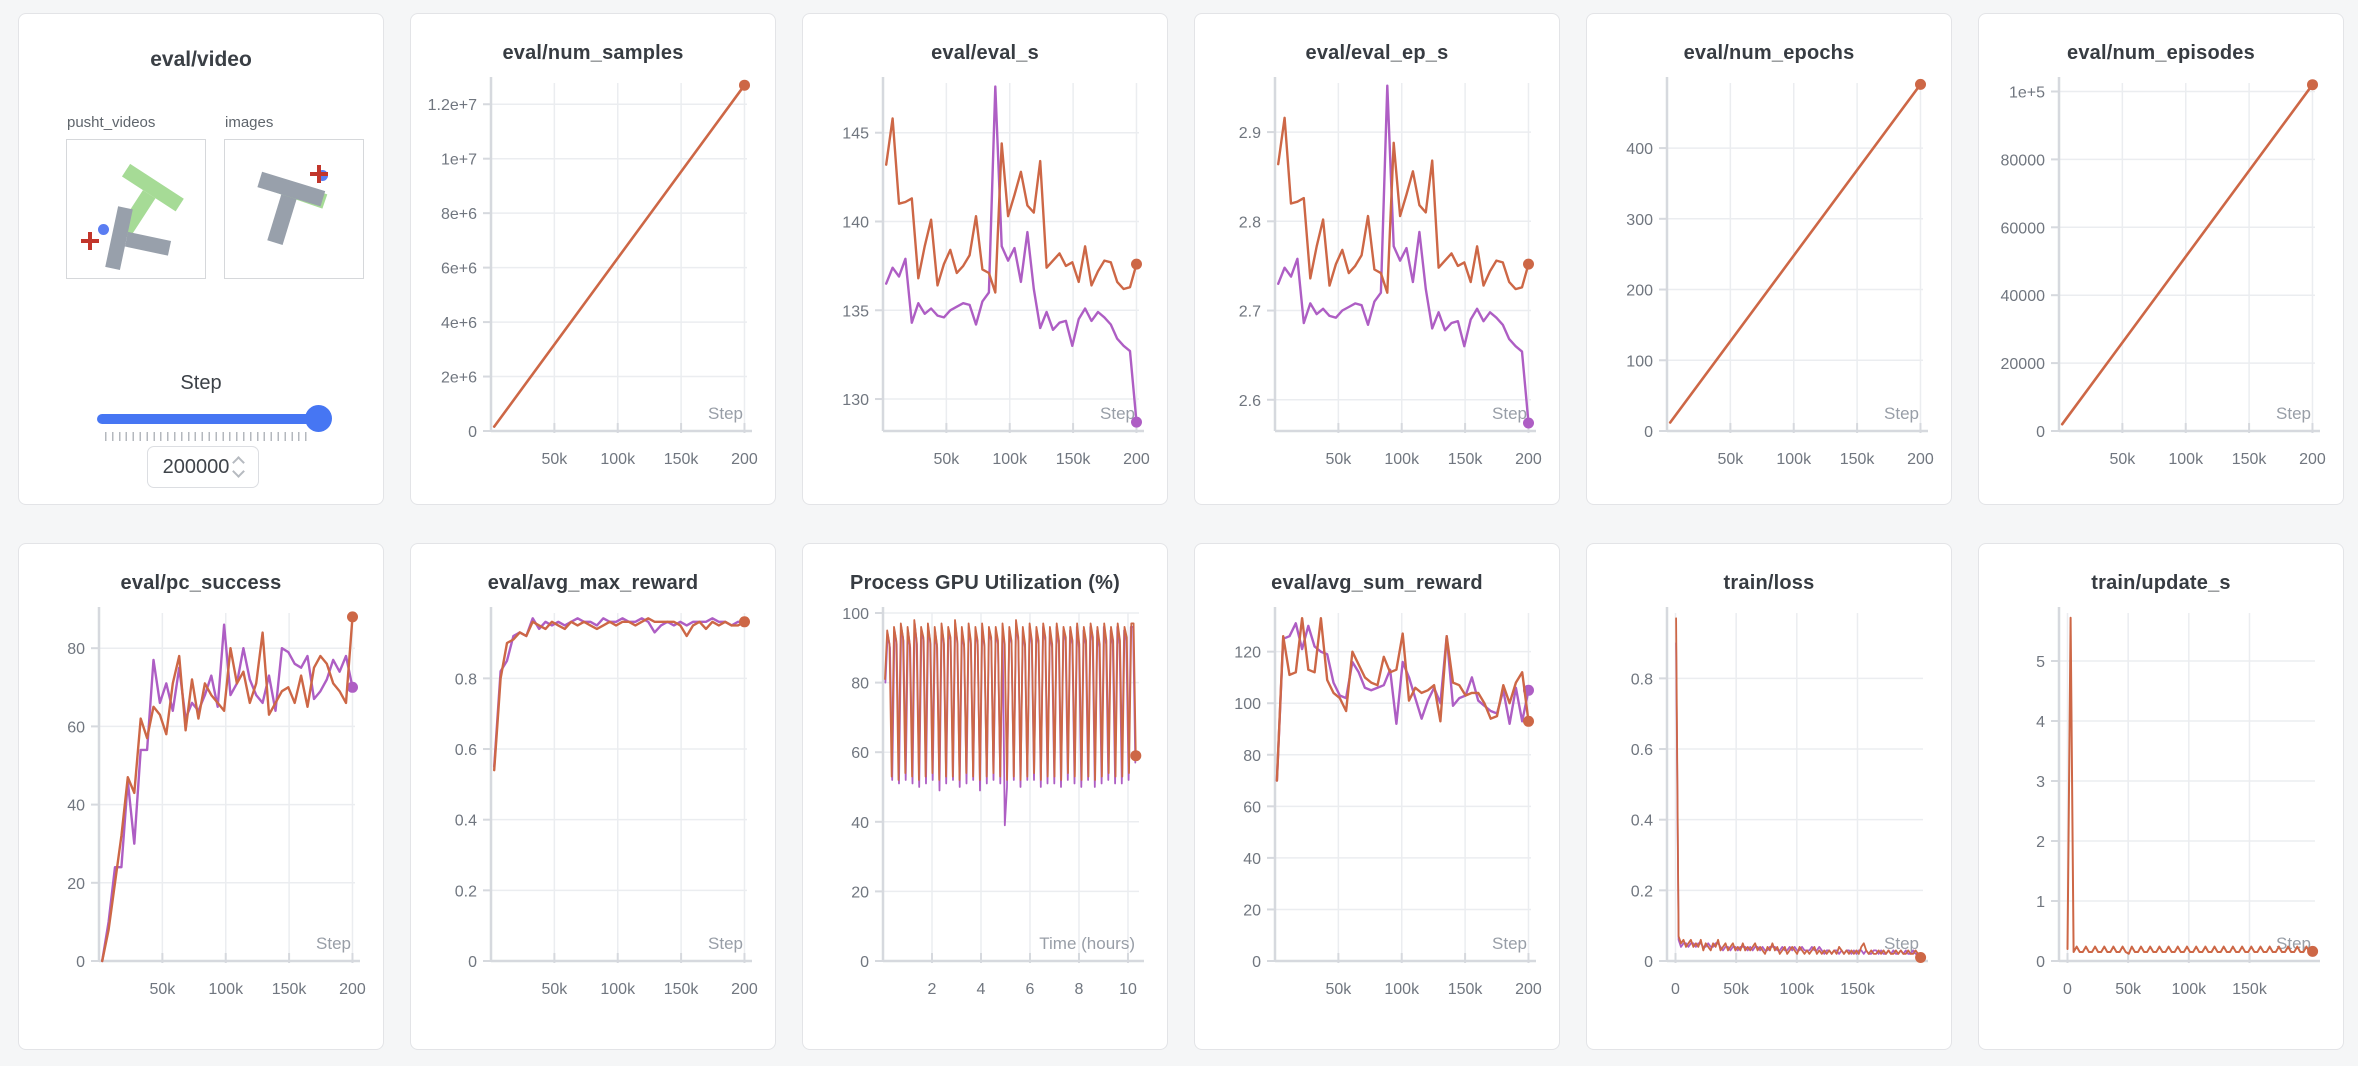 This screenshot has height=1066, width=2358. What do you see at coordinates (318, 418) in the screenshot?
I see `step-slider-knob` at bounding box center [318, 418].